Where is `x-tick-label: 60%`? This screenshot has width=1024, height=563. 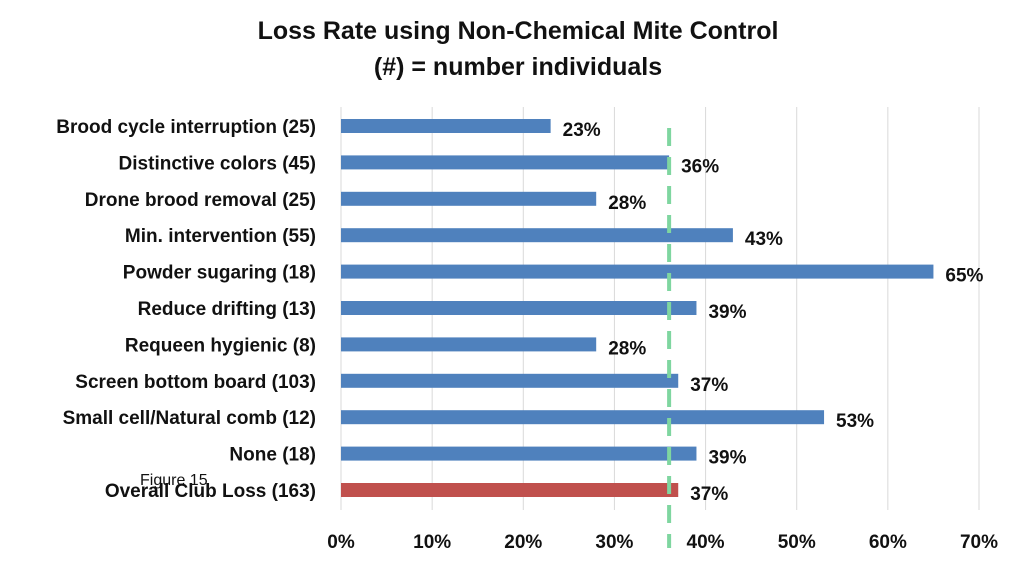 x-tick-label: 60% is located at coordinates (888, 542).